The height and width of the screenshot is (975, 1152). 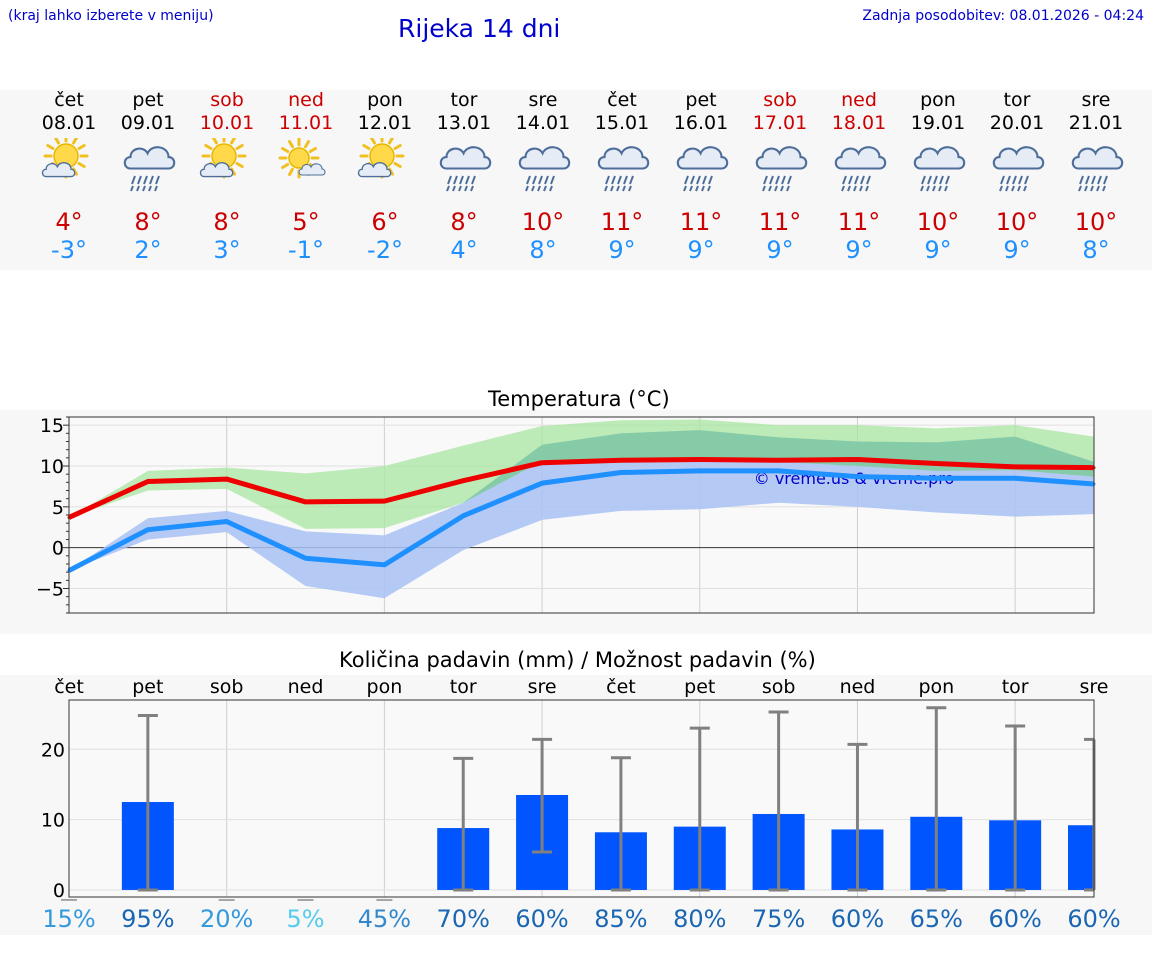 I want to click on day-column: pet 09.01 8° 2°, so click(x=148, y=177).